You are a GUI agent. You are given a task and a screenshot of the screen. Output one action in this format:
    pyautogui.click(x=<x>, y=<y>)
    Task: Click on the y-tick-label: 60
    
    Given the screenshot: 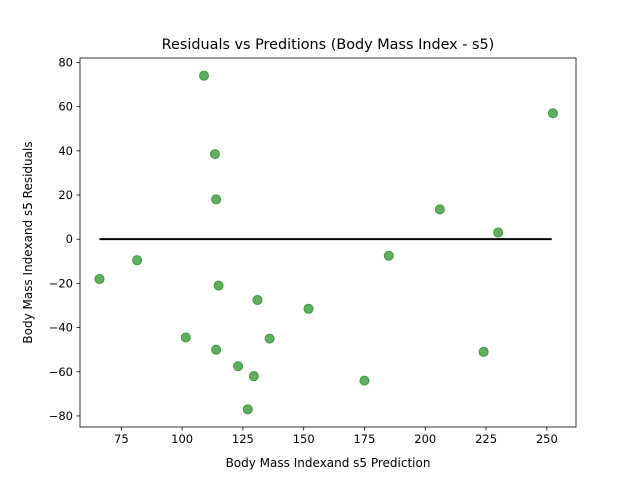 What is the action you would take?
    pyautogui.click(x=65, y=107)
    